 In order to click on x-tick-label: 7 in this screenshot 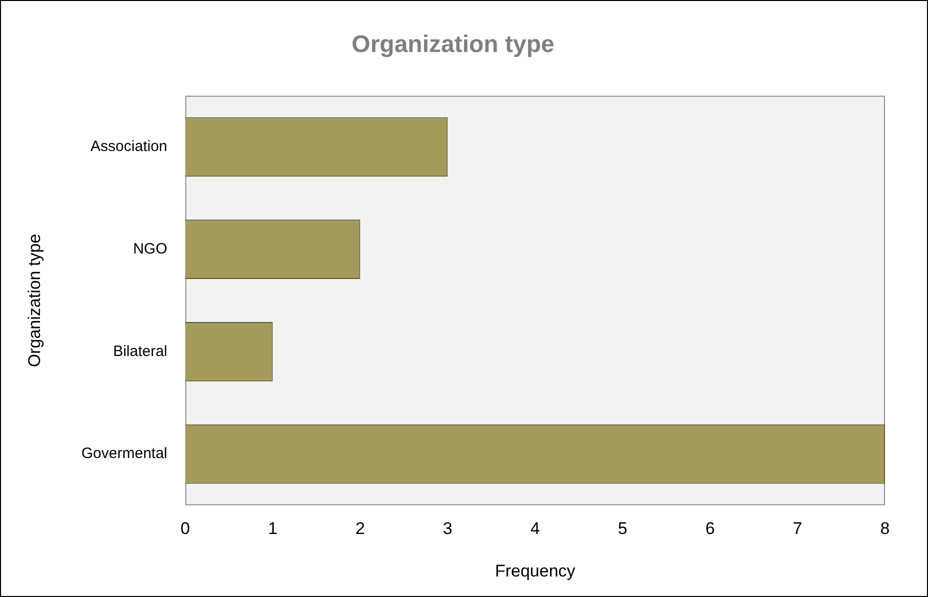, I will do `click(797, 528)`.